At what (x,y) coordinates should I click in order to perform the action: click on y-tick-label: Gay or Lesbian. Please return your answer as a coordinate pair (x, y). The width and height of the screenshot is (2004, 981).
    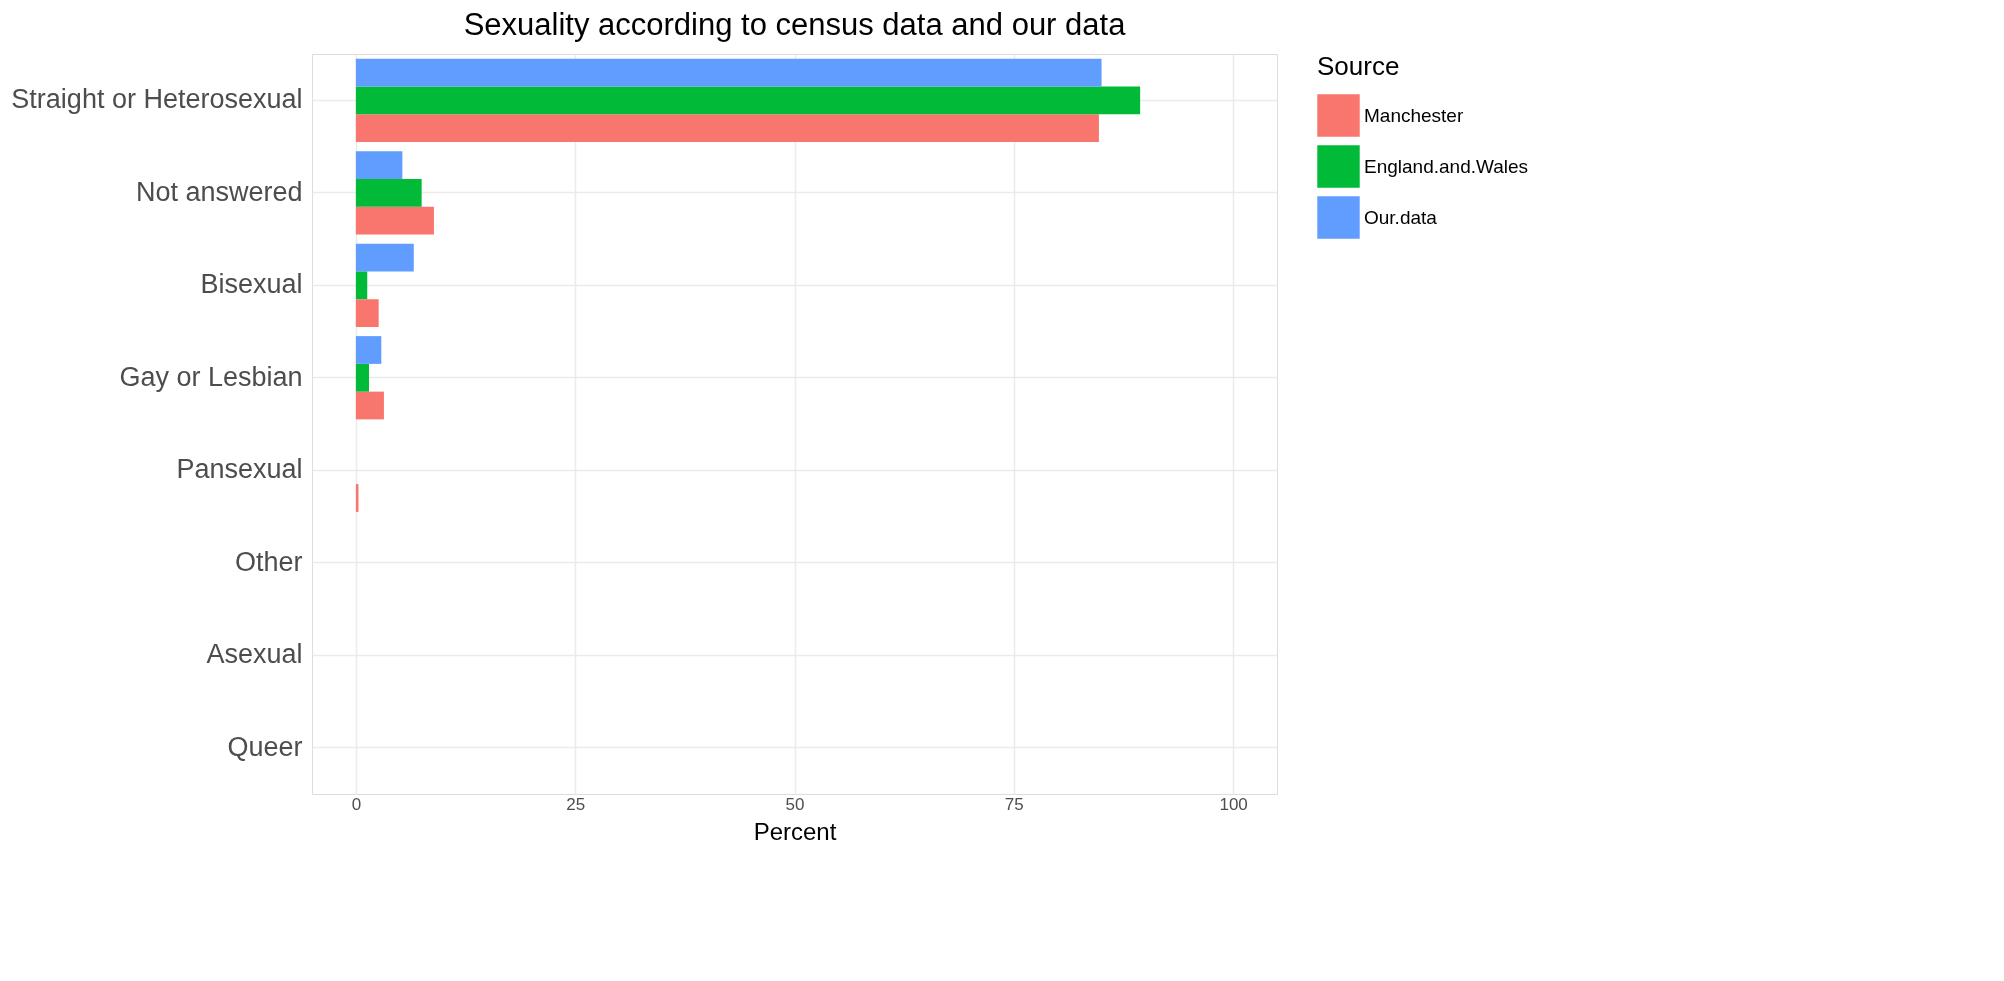
    Looking at the image, I should click on (211, 376).